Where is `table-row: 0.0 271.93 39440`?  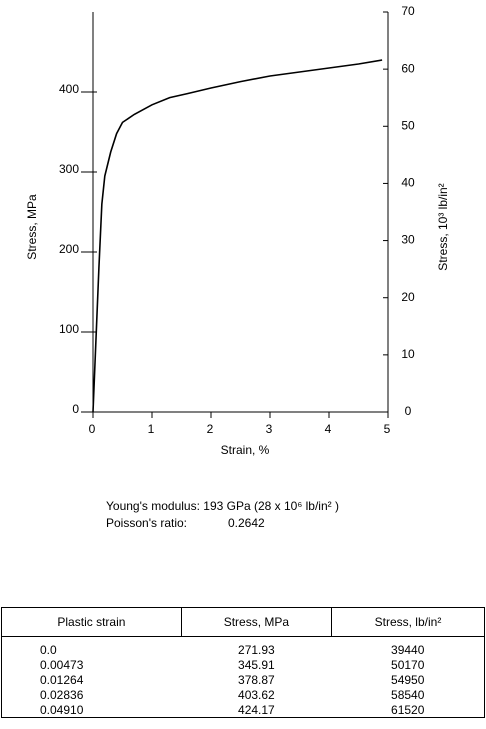
table-row: 0.0 271.93 39440 is located at coordinates (243, 647).